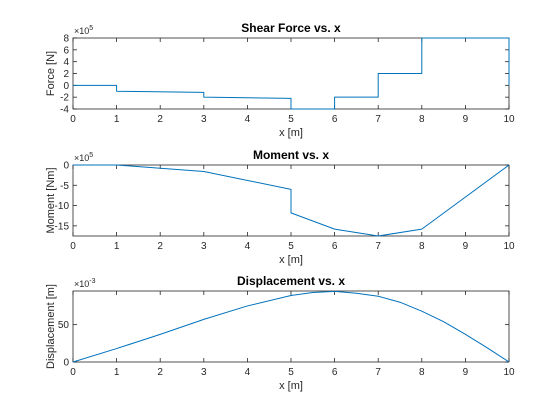 The height and width of the screenshot is (420, 560). Describe the element at coordinates (335, 119) in the screenshot. I see `chart0-xtick-label: 6` at that location.